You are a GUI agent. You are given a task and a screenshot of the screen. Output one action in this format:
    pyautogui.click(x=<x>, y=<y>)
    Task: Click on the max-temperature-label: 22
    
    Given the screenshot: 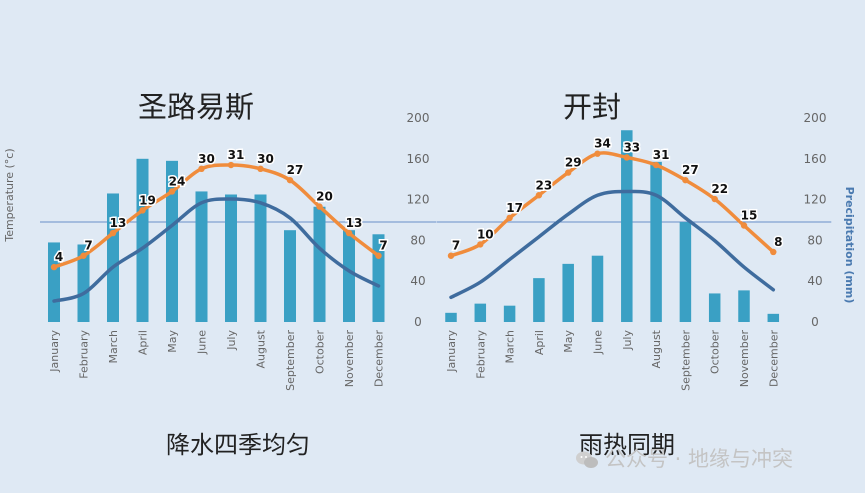 What is the action you would take?
    pyautogui.click(x=719, y=189)
    